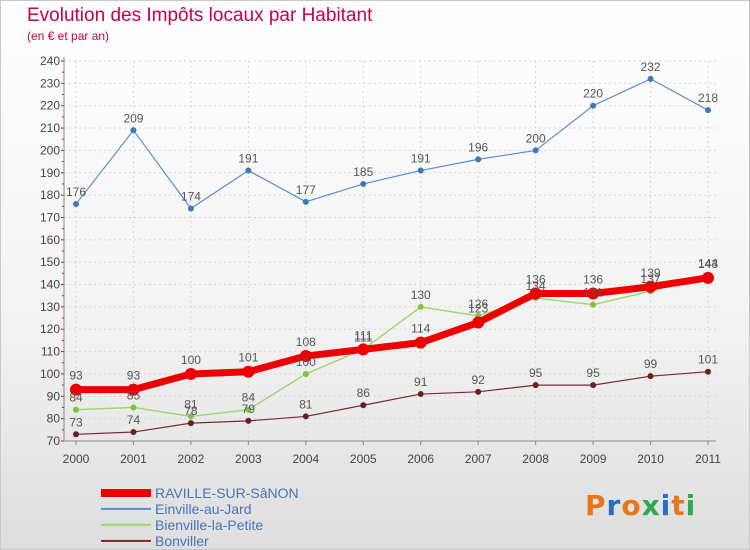 The width and height of the screenshot is (750, 550). Describe the element at coordinates (50, 262) in the screenshot. I see `y-tick-label: 150` at that location.